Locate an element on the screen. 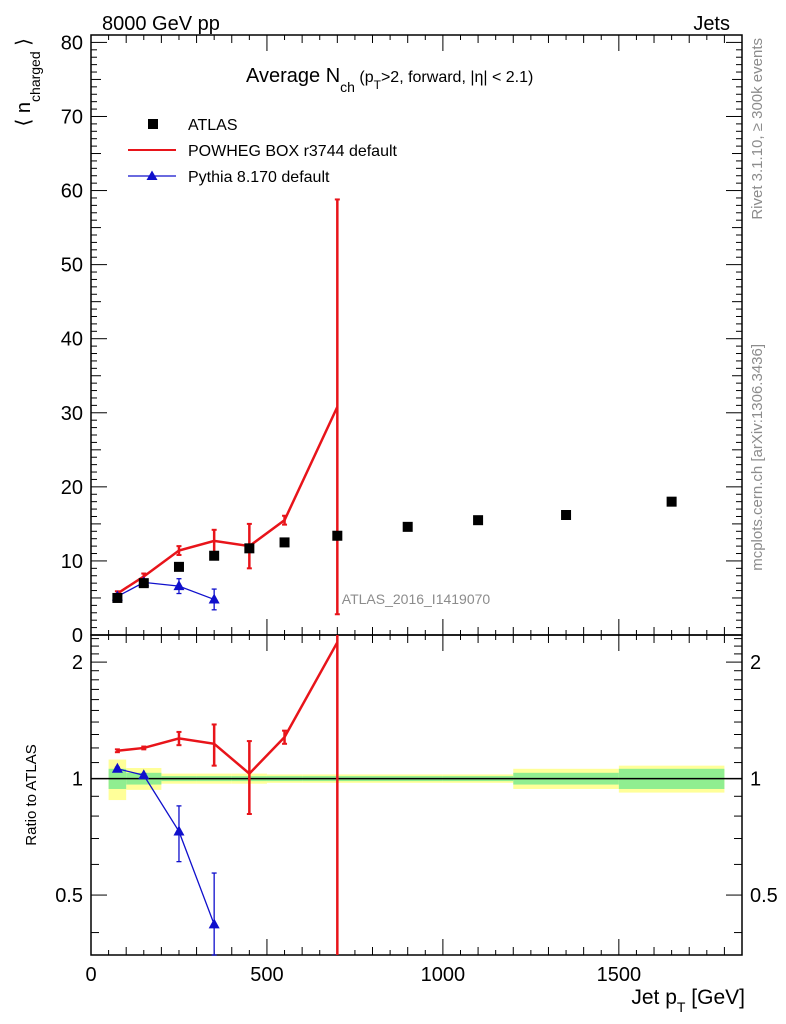  ratio-ytick-label-right: 0.5 is located at coordinates (764, 896).